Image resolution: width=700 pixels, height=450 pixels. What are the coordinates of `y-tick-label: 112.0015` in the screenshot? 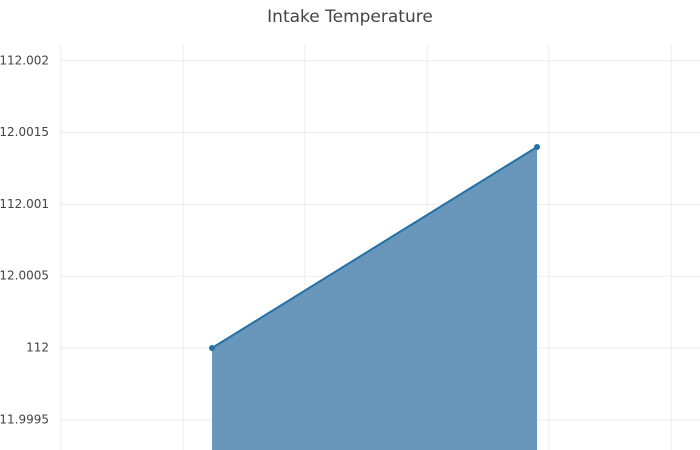 It's located at (24, 132).